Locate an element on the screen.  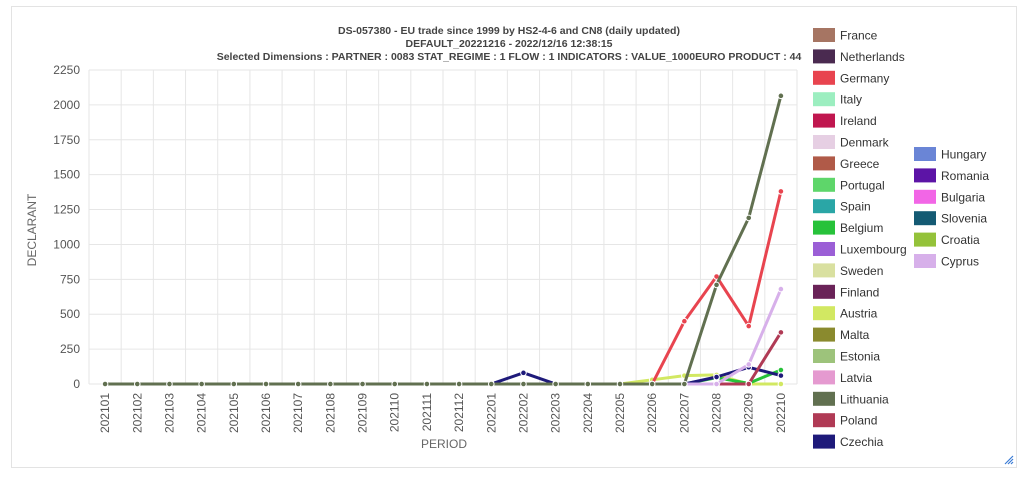
legend-label: Cyprus is located at coordinates (960, 262).